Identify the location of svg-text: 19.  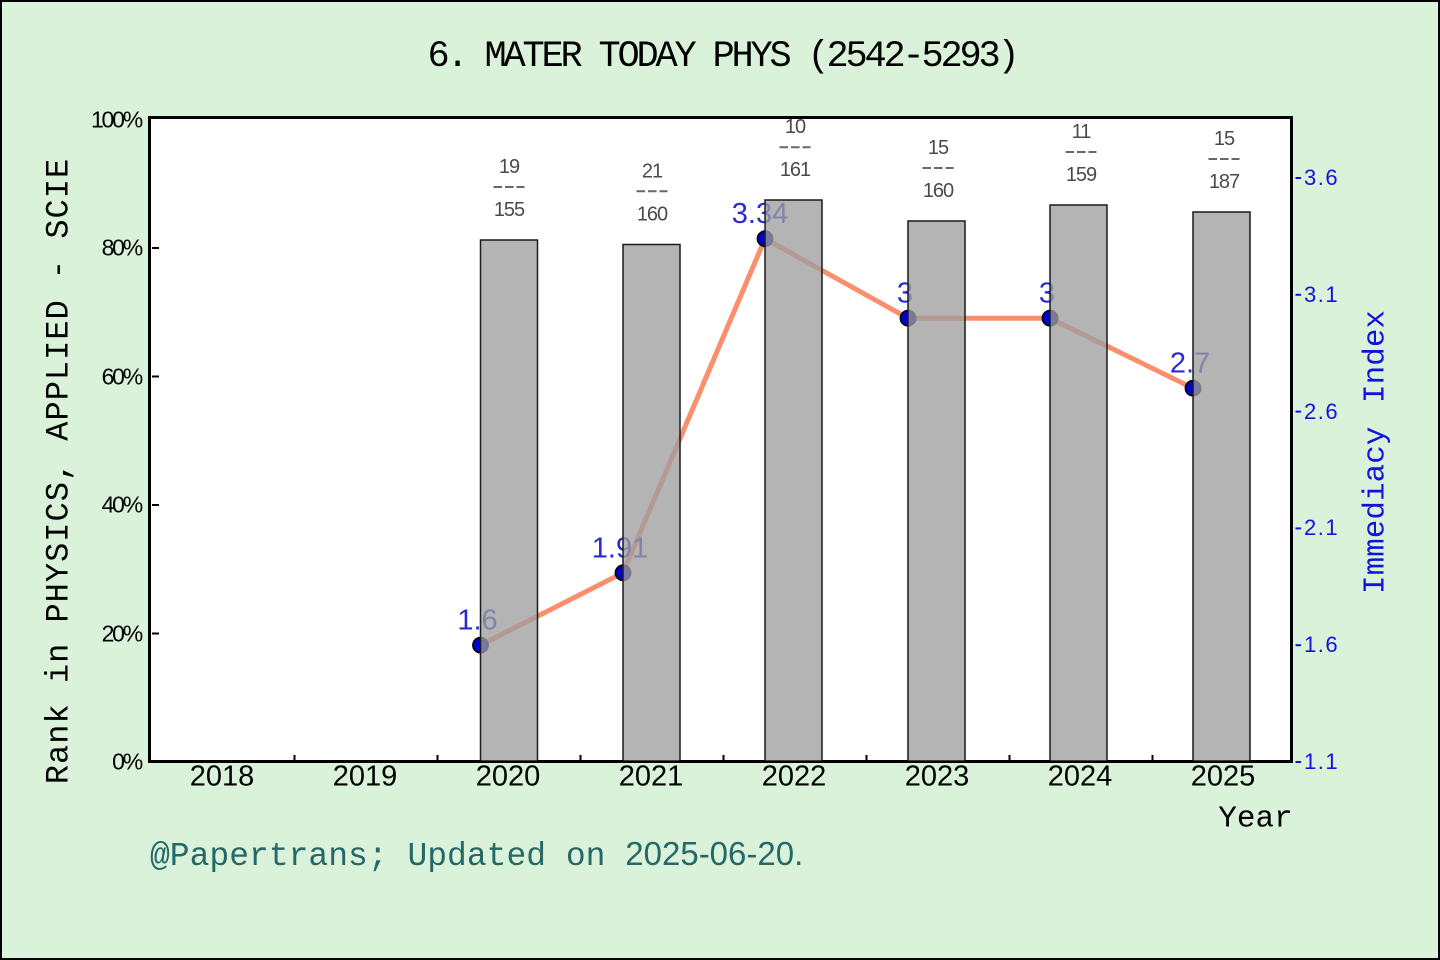
(509, 167).